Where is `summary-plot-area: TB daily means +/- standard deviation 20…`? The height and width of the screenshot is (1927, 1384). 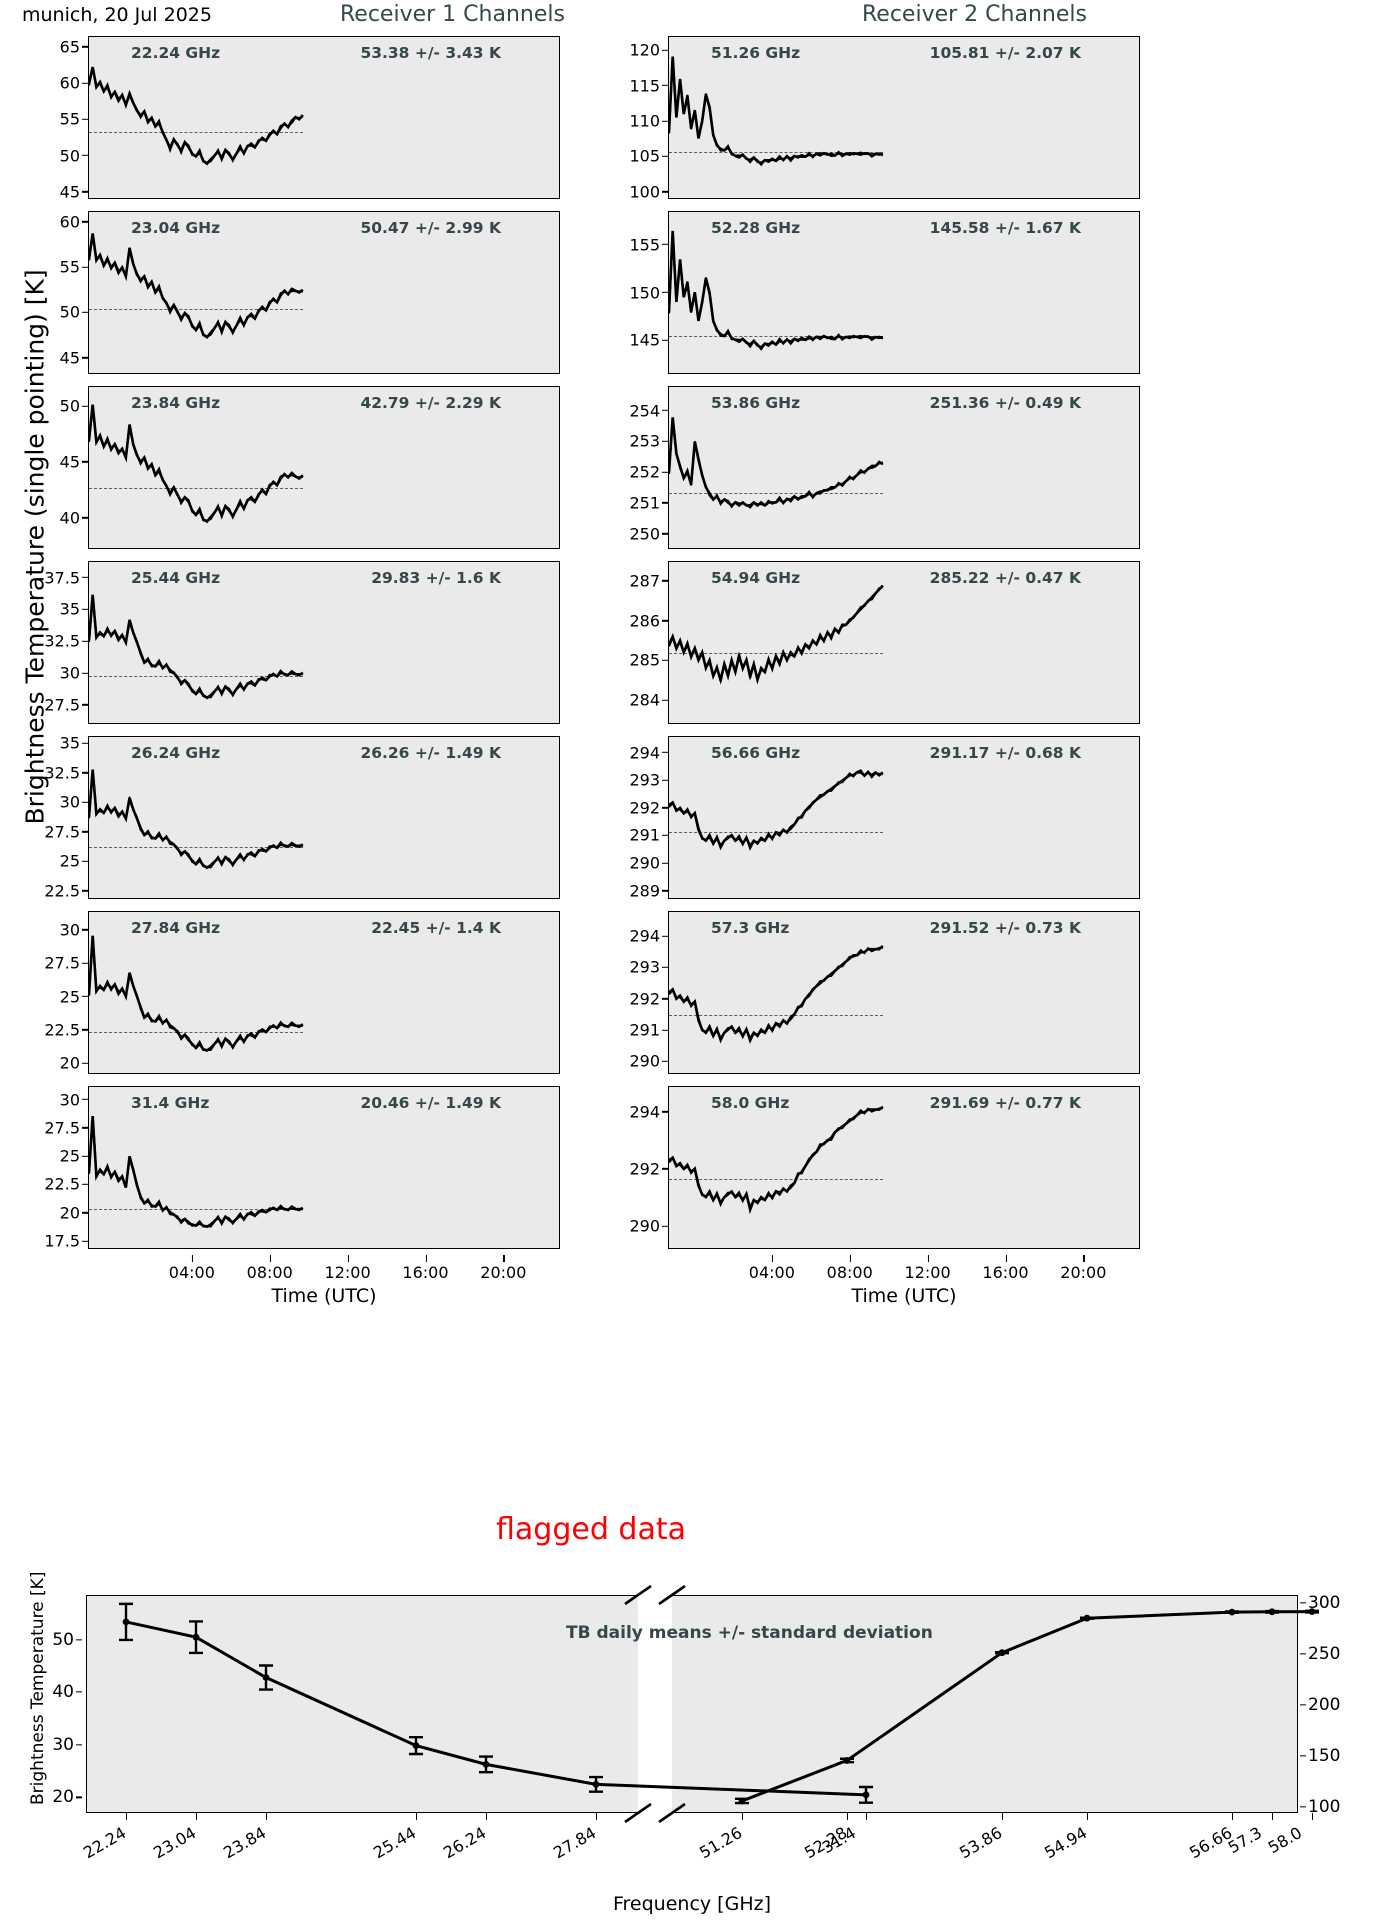
summary-plot-area: TB daily means +/- standard deviation 20… is located at coordinates (696, 1704).